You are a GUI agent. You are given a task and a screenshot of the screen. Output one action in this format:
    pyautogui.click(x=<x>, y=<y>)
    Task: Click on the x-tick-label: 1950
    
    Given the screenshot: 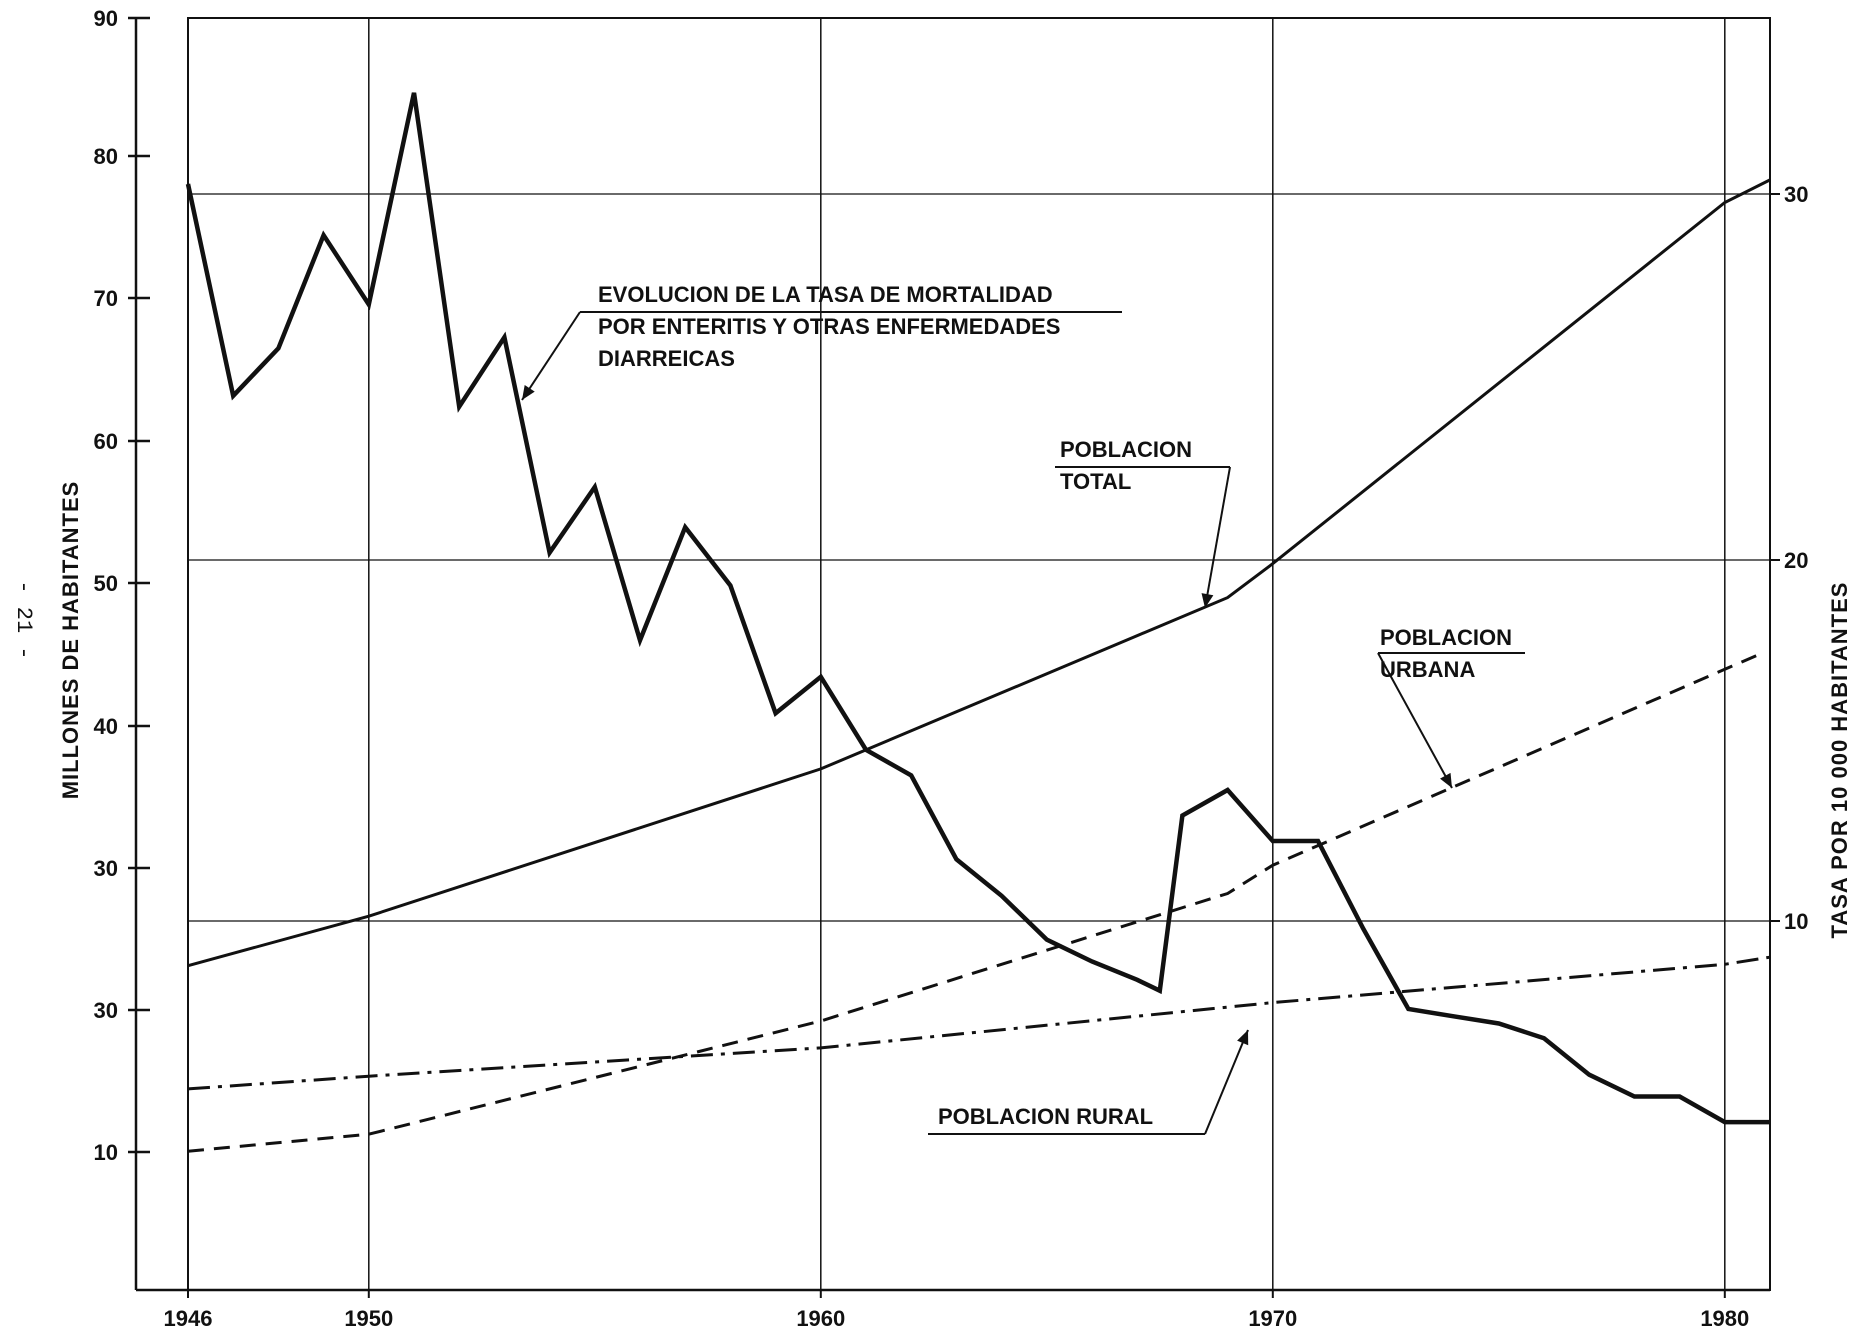 What is the action you would take?
    pyautogui.click(x=368, y=1318)
    